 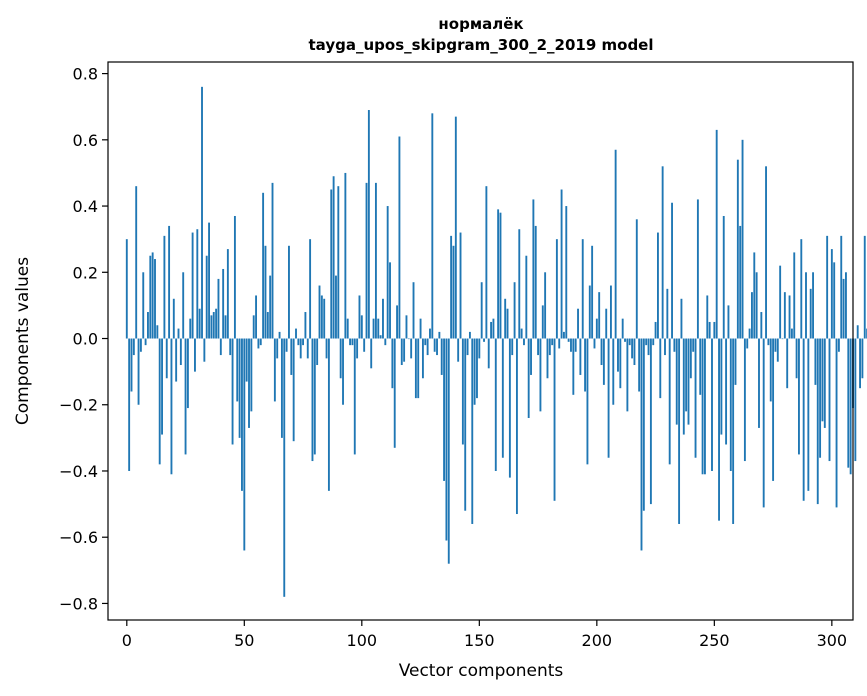 I want to click on x-tick-label: 150, so click(x=479, y=640).